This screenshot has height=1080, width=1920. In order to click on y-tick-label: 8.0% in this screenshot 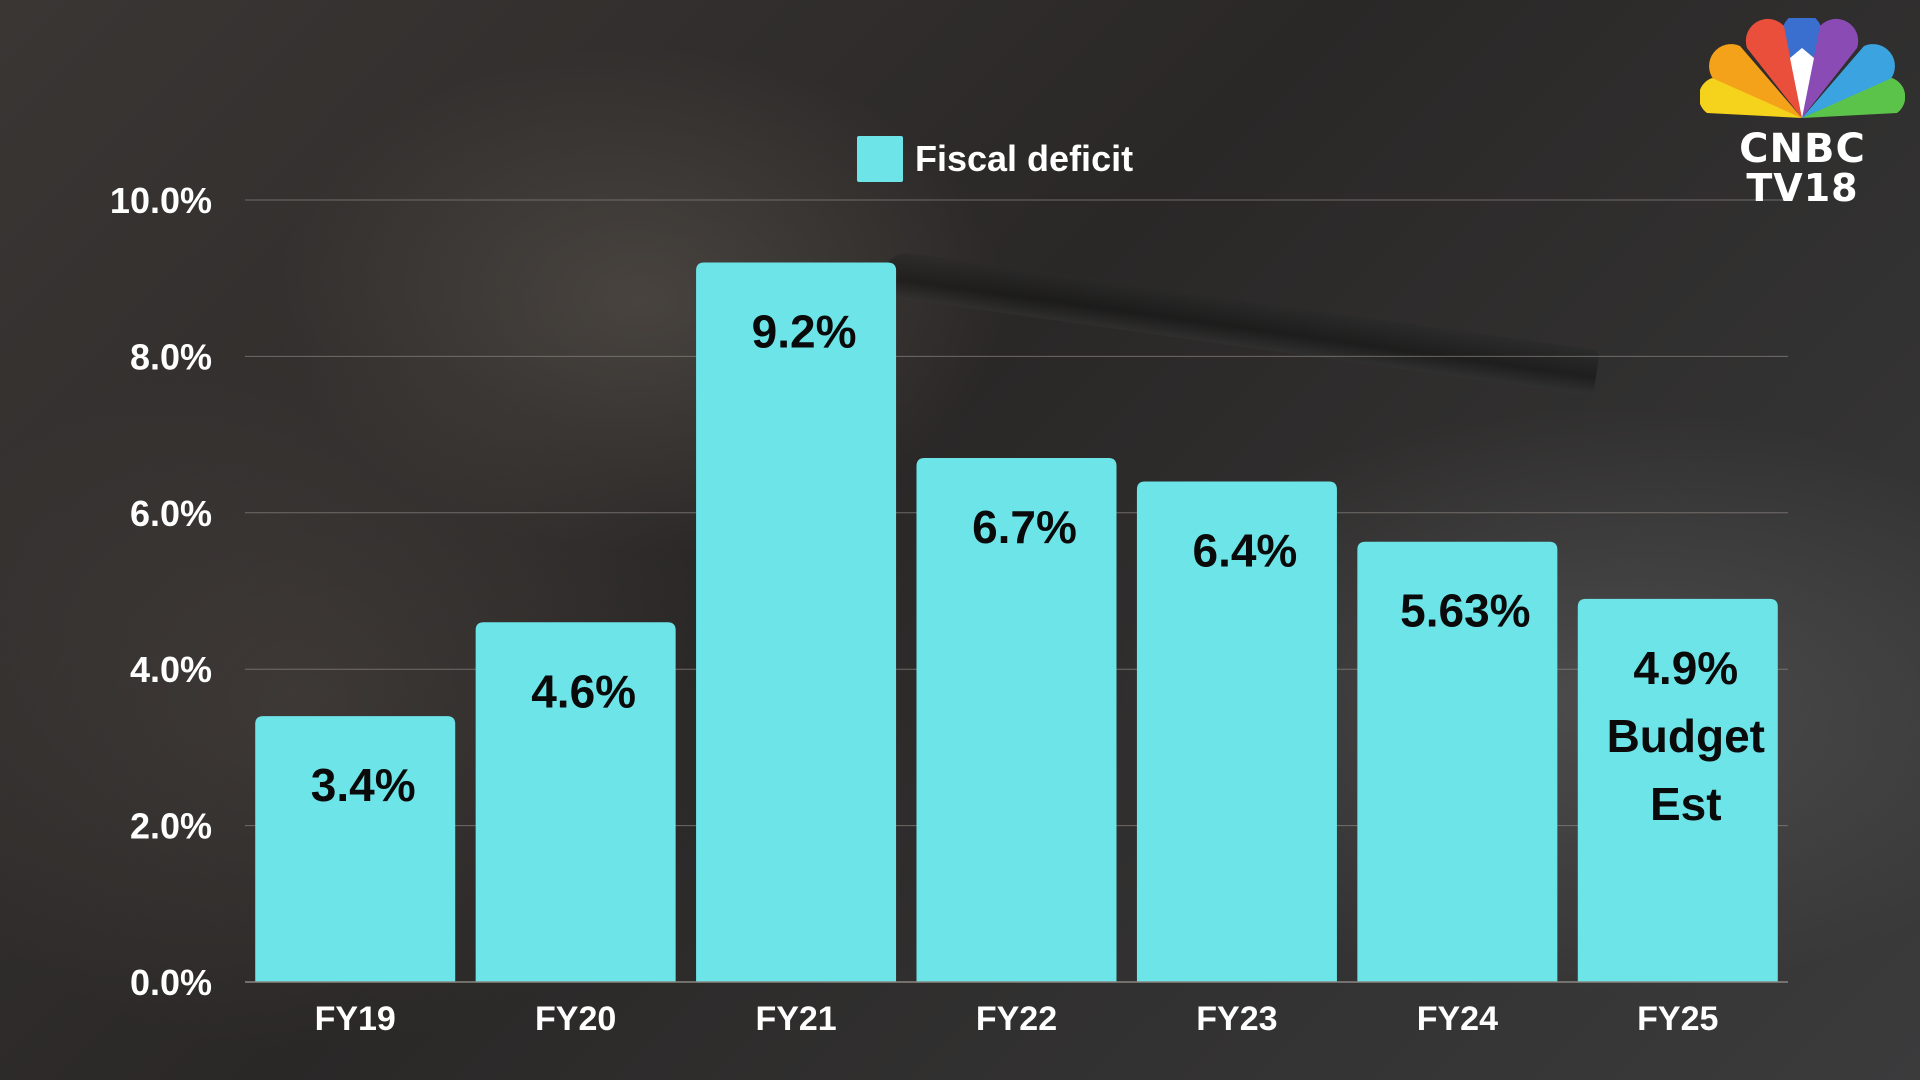, I will do `click(171, 356)`.